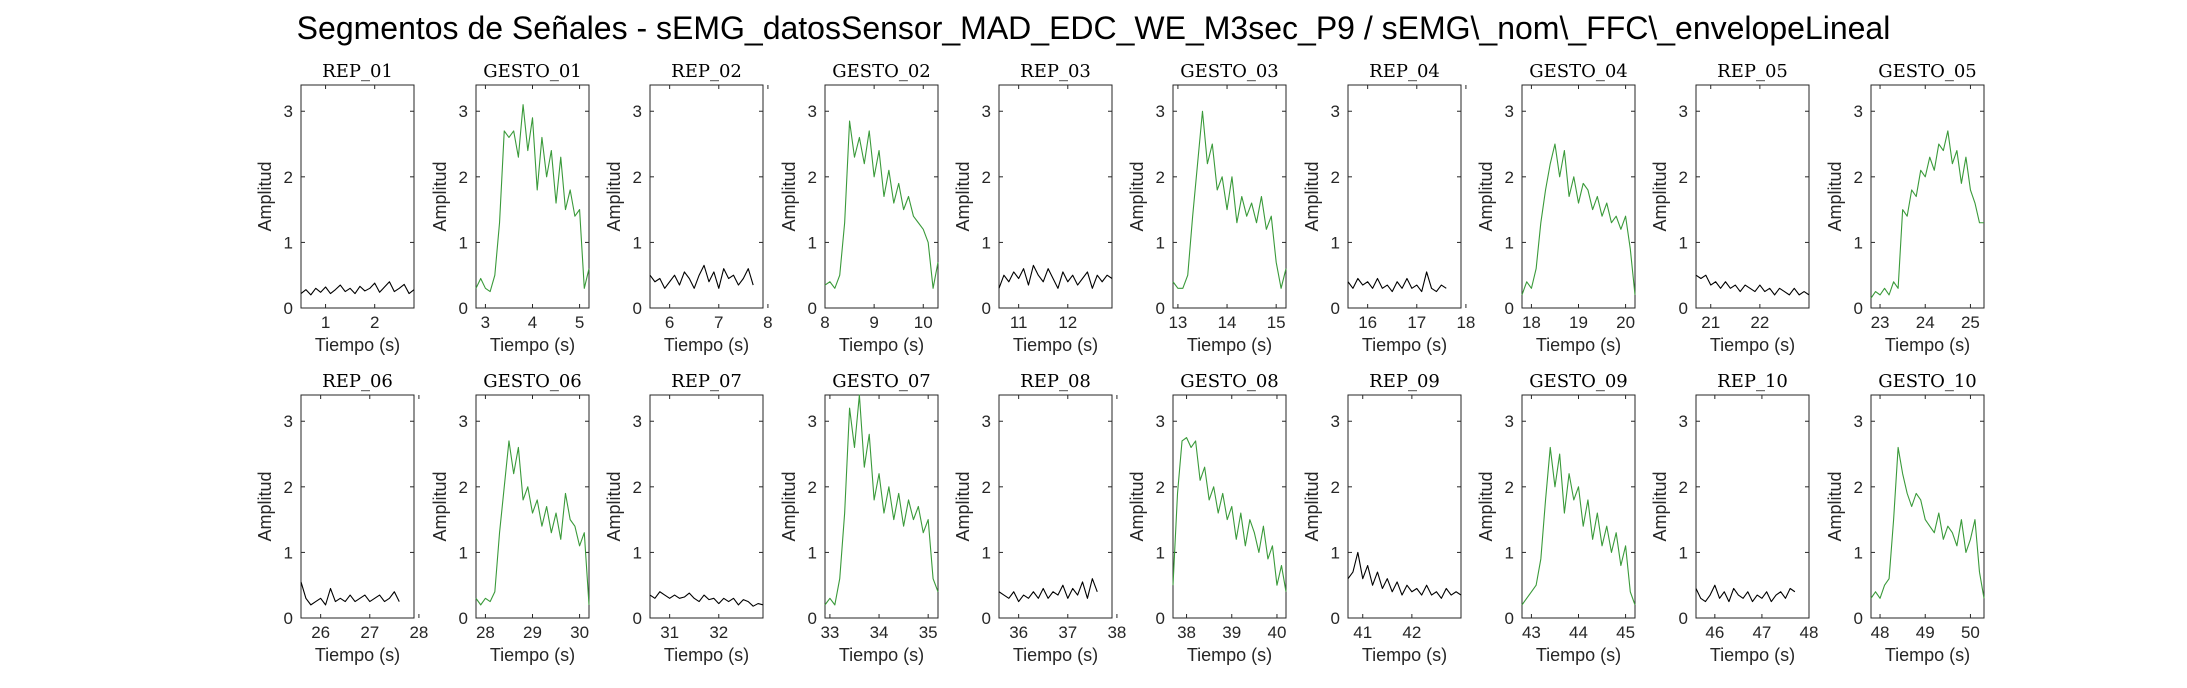 The height and width of the screenshot is (688, 2187). What do you see at coordinates (1055, 381) in the screenshot?
I see `subplot-title: REP_08` at bounding box center [1055, 381].